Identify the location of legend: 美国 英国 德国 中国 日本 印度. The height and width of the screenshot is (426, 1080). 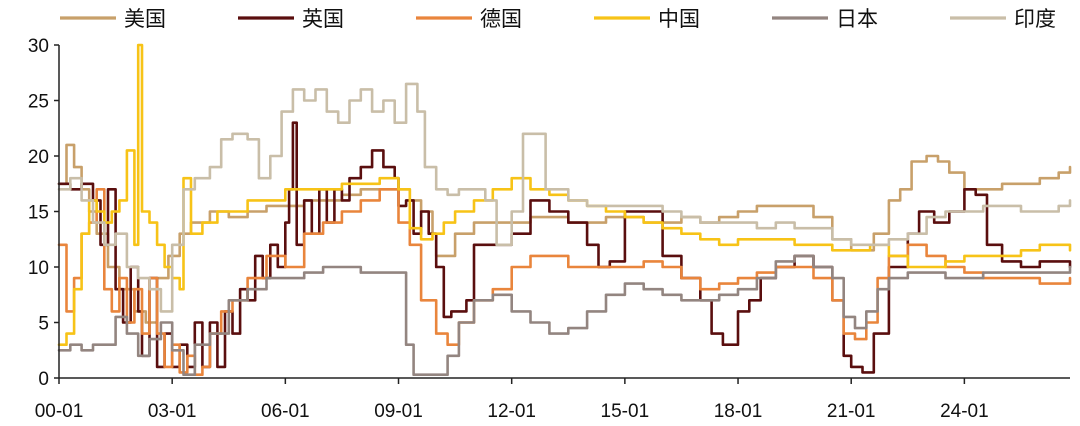
(558, 19).